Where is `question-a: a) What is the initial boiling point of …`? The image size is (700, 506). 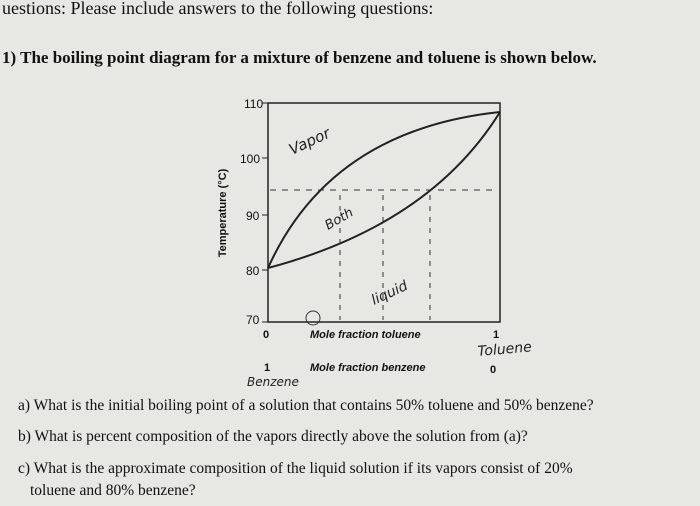 question-a: a) What is the initial boiling point of … is located at coordinates (306, 405).